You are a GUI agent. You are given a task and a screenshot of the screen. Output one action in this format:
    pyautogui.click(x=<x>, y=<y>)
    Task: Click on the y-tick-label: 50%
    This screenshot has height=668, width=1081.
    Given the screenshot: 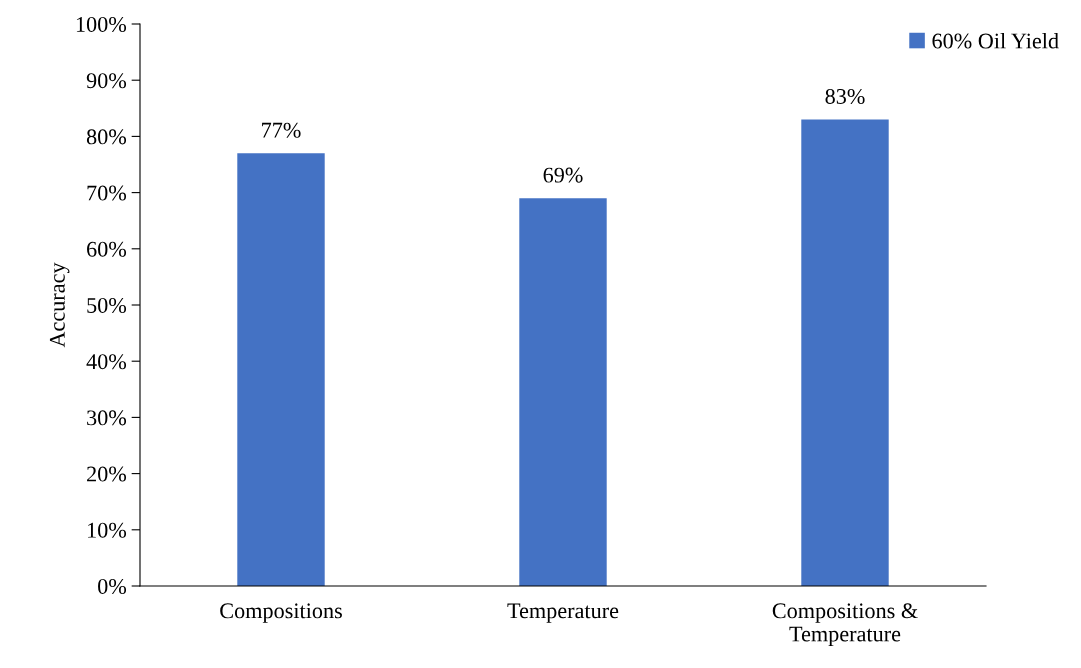 What is the action you would take?
    pyautogui.click(x=107, y=305)
    